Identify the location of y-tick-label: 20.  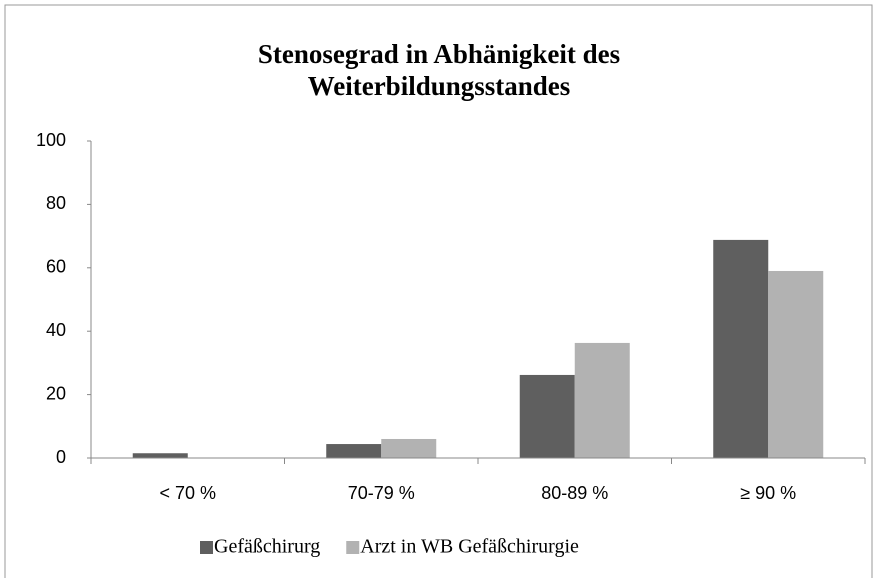
(56, 393).